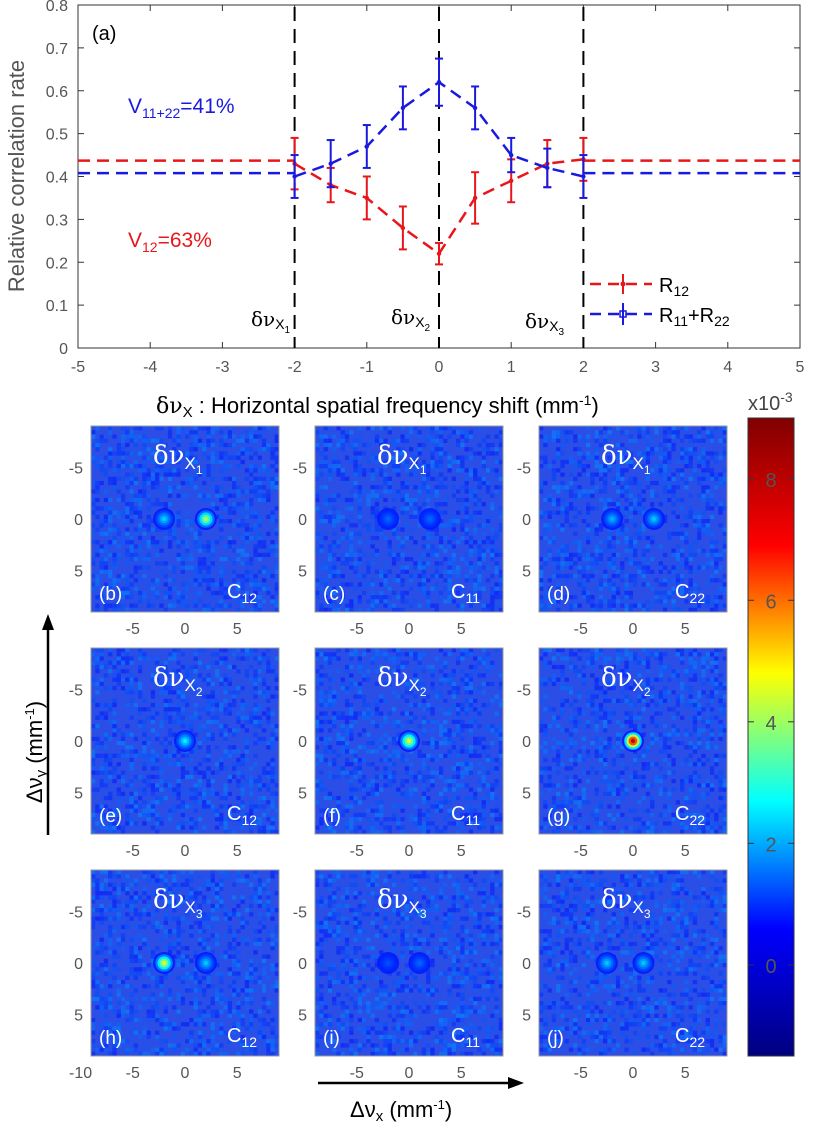  What do you see at coordinates (475, 198) in the screenshot?
I see `data-point-r12` at bounding box center [475, 198].